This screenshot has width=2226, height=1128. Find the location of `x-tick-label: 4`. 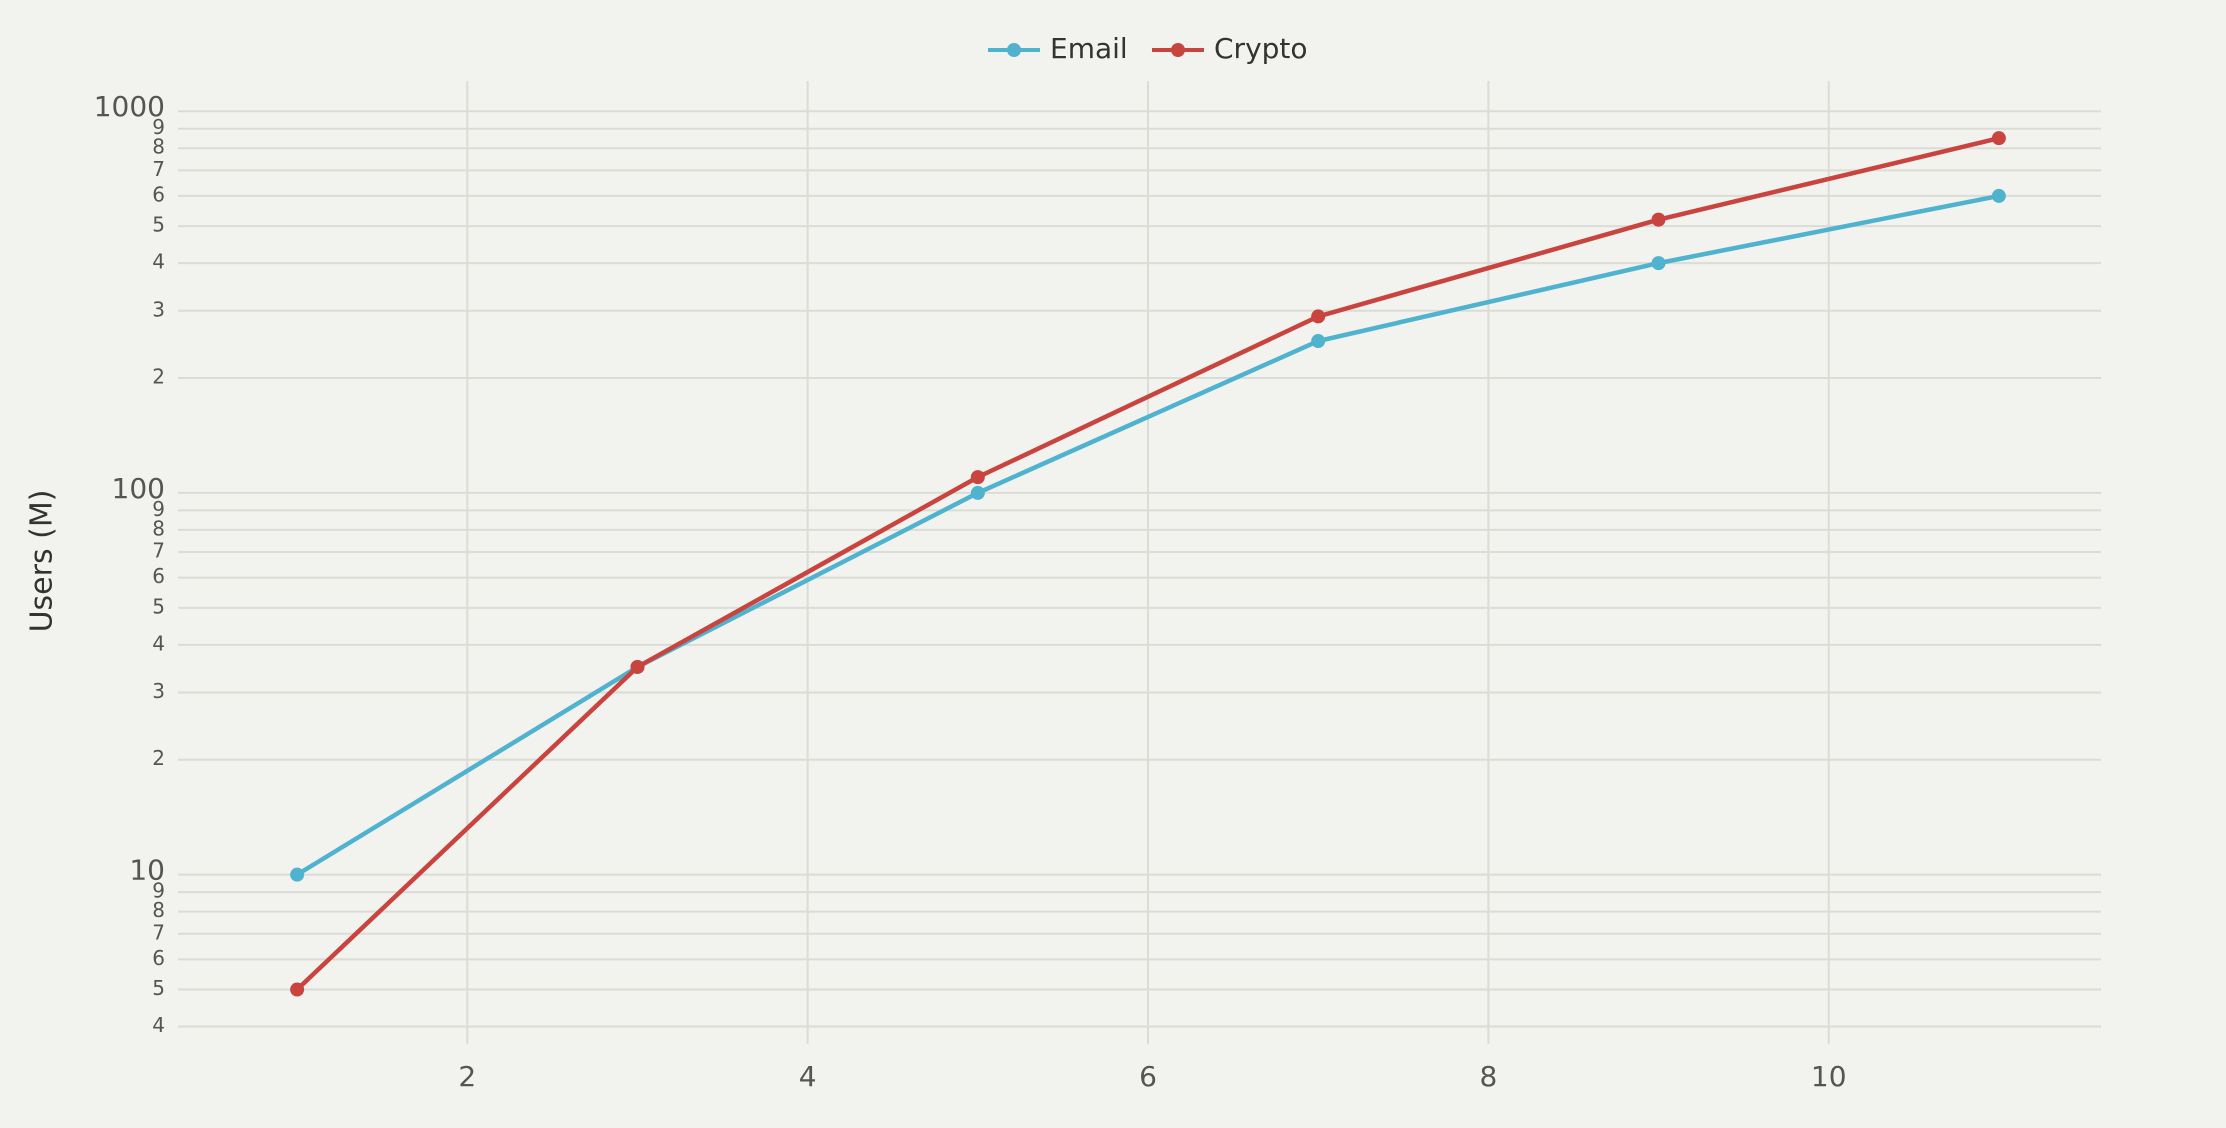

x-tick-label: 4 is located at coordinates (808, 1076).